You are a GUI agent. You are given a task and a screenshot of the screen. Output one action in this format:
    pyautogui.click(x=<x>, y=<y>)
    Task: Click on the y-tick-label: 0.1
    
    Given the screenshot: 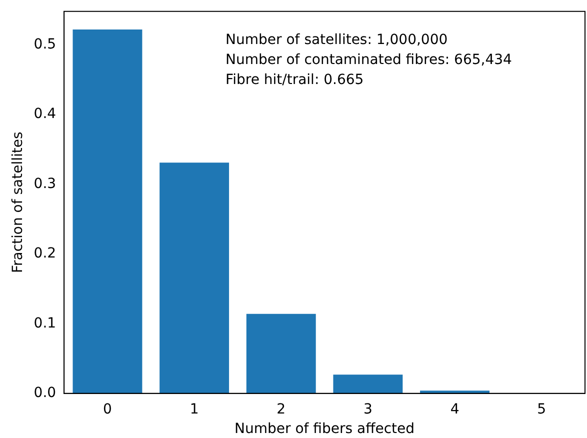 What is the action you would take?
    pyautogui.click(x=45, y=323)
    